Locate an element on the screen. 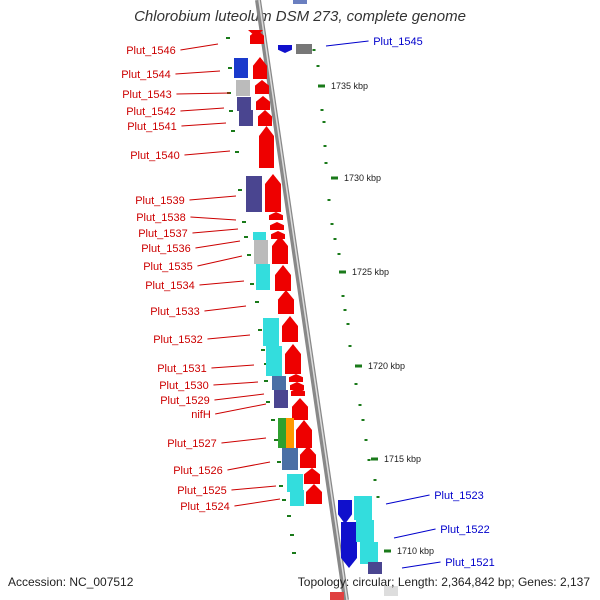 Image resolution: width=600 pixels, height=600 pixels. gene-label-right: Plut_1521 is located at coordinates (470, 563).